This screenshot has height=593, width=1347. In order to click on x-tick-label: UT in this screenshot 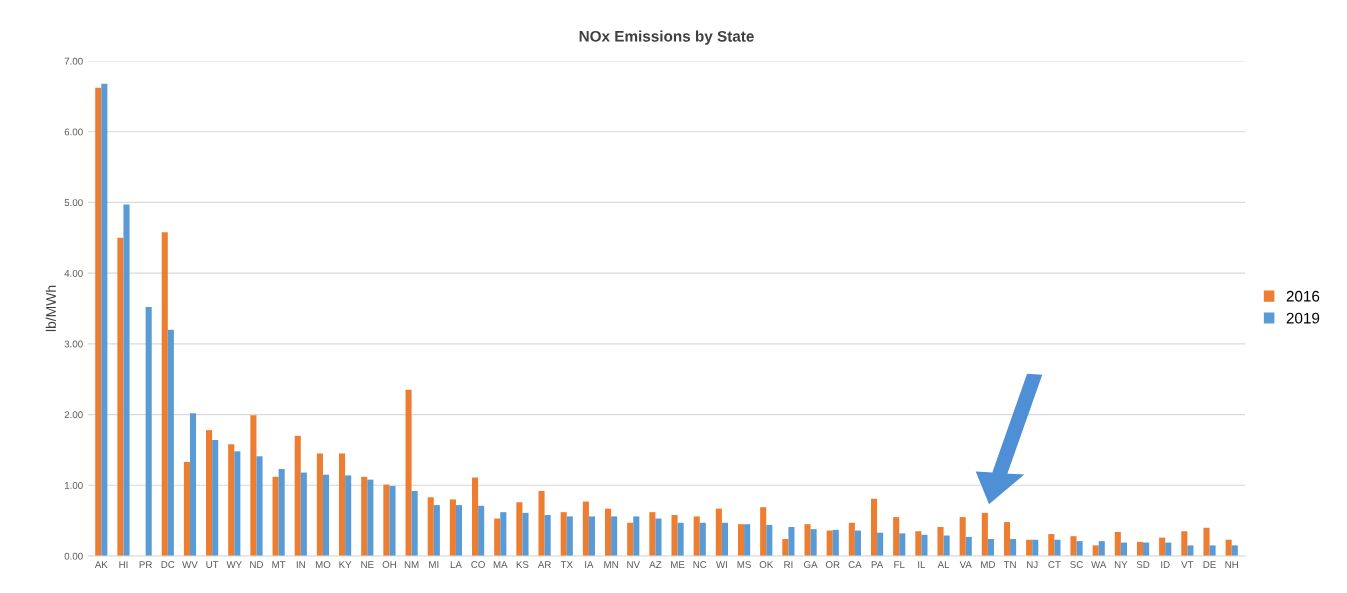, I will do `click(212, 564)`.